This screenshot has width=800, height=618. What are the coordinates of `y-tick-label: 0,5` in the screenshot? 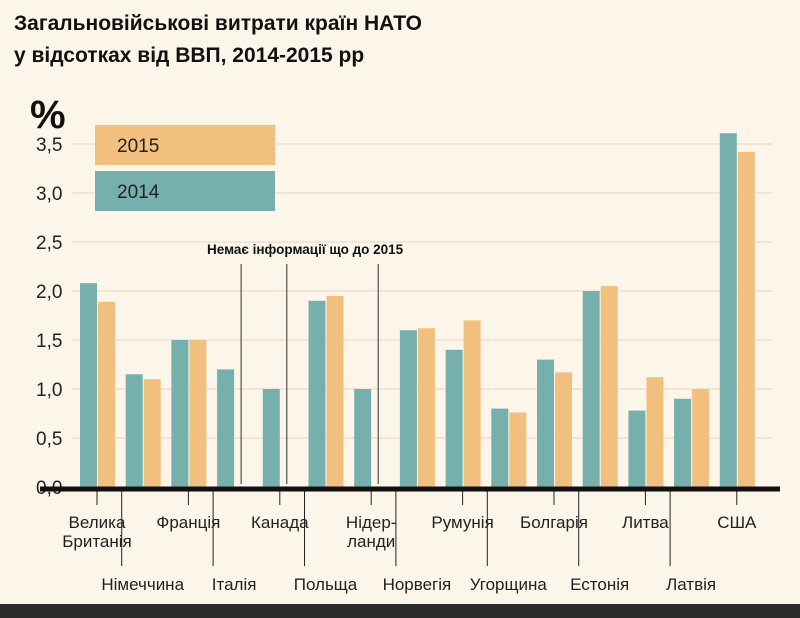 It's located at (49, 439).